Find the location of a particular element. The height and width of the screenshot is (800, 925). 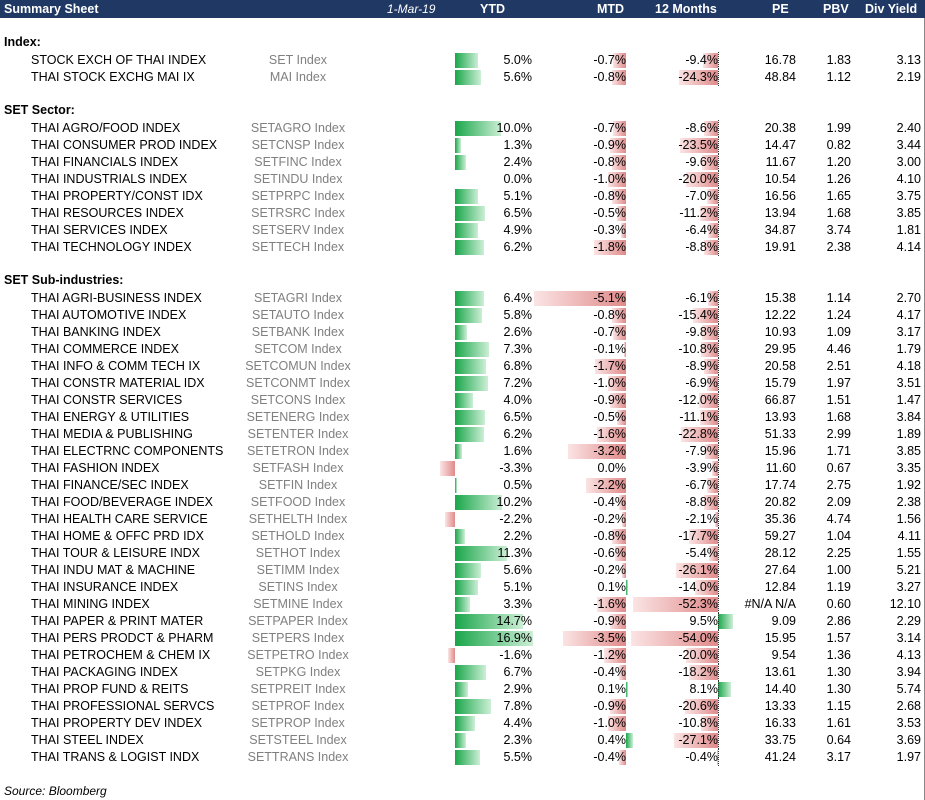

mtd-value: -0.3% is located at coordinates (609, 230).